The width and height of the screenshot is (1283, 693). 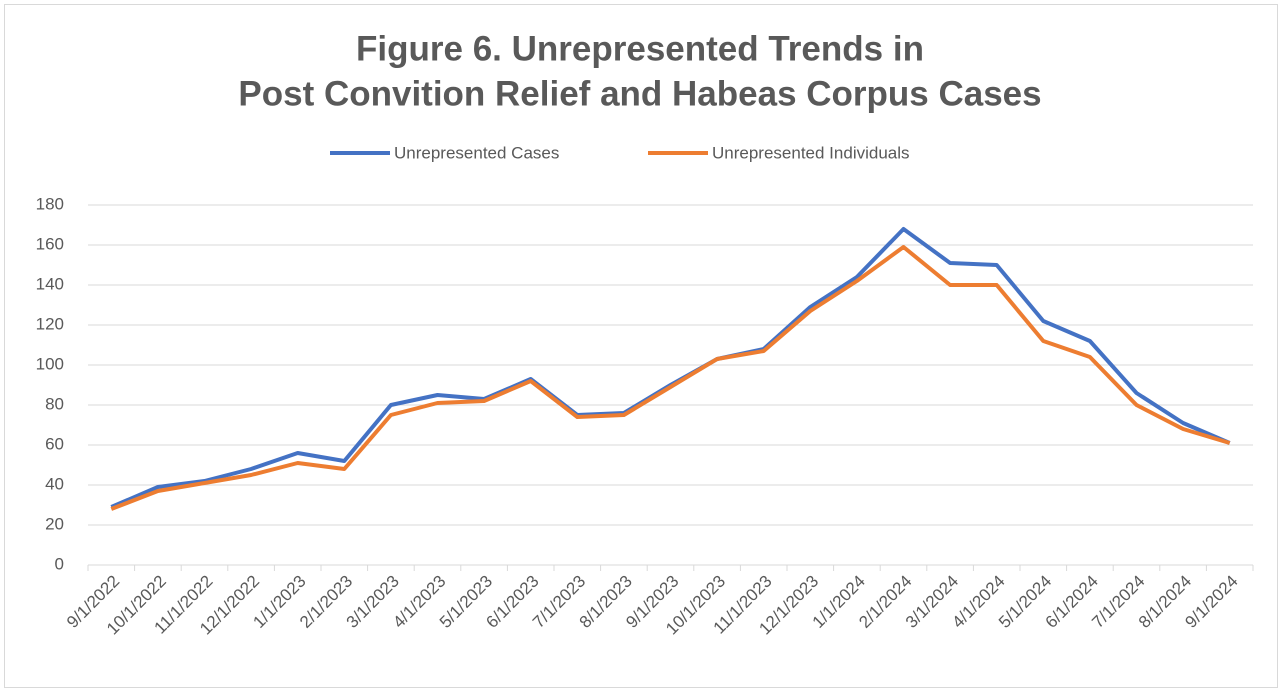 What do you see at coordinates (54, 483) in the screenshot?
I see `y-tick-label: 40` at bounding box center [54, 483].